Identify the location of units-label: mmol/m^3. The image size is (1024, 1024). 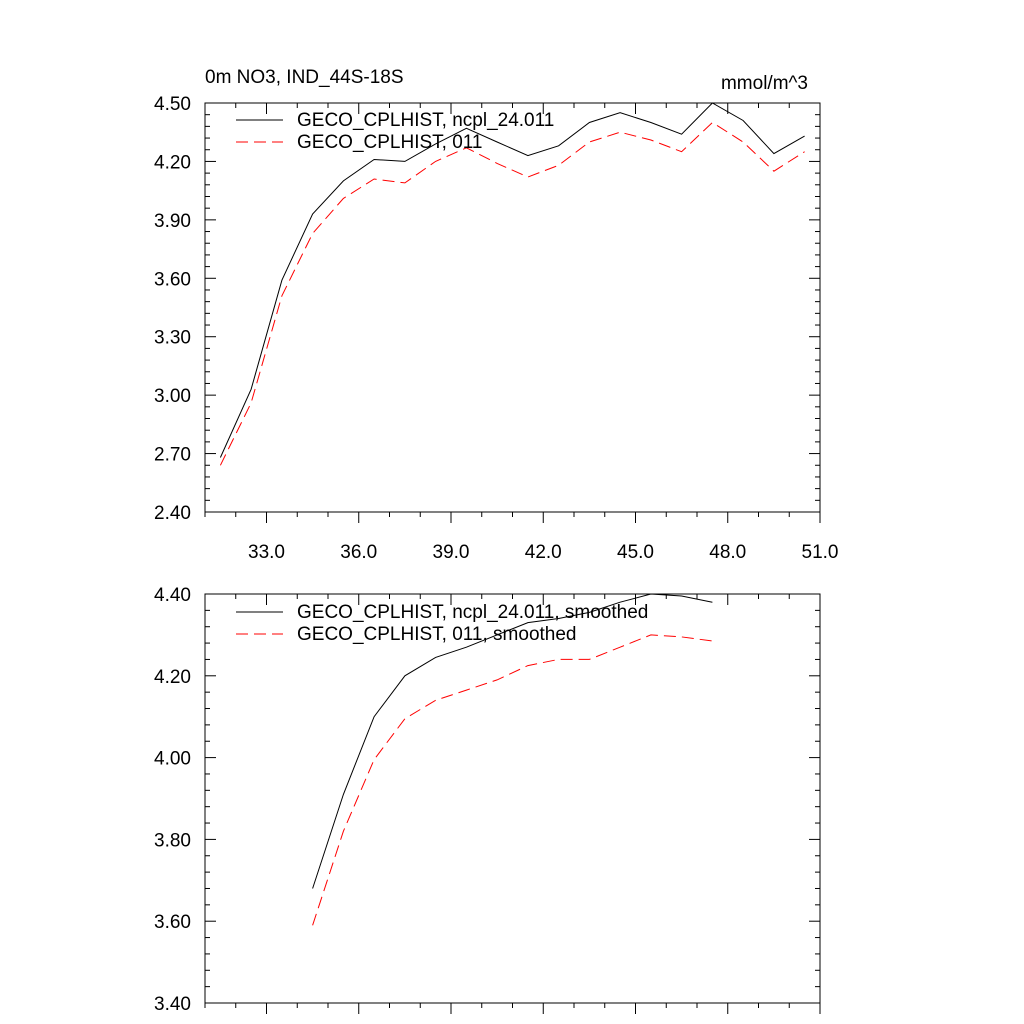
(764, 83).